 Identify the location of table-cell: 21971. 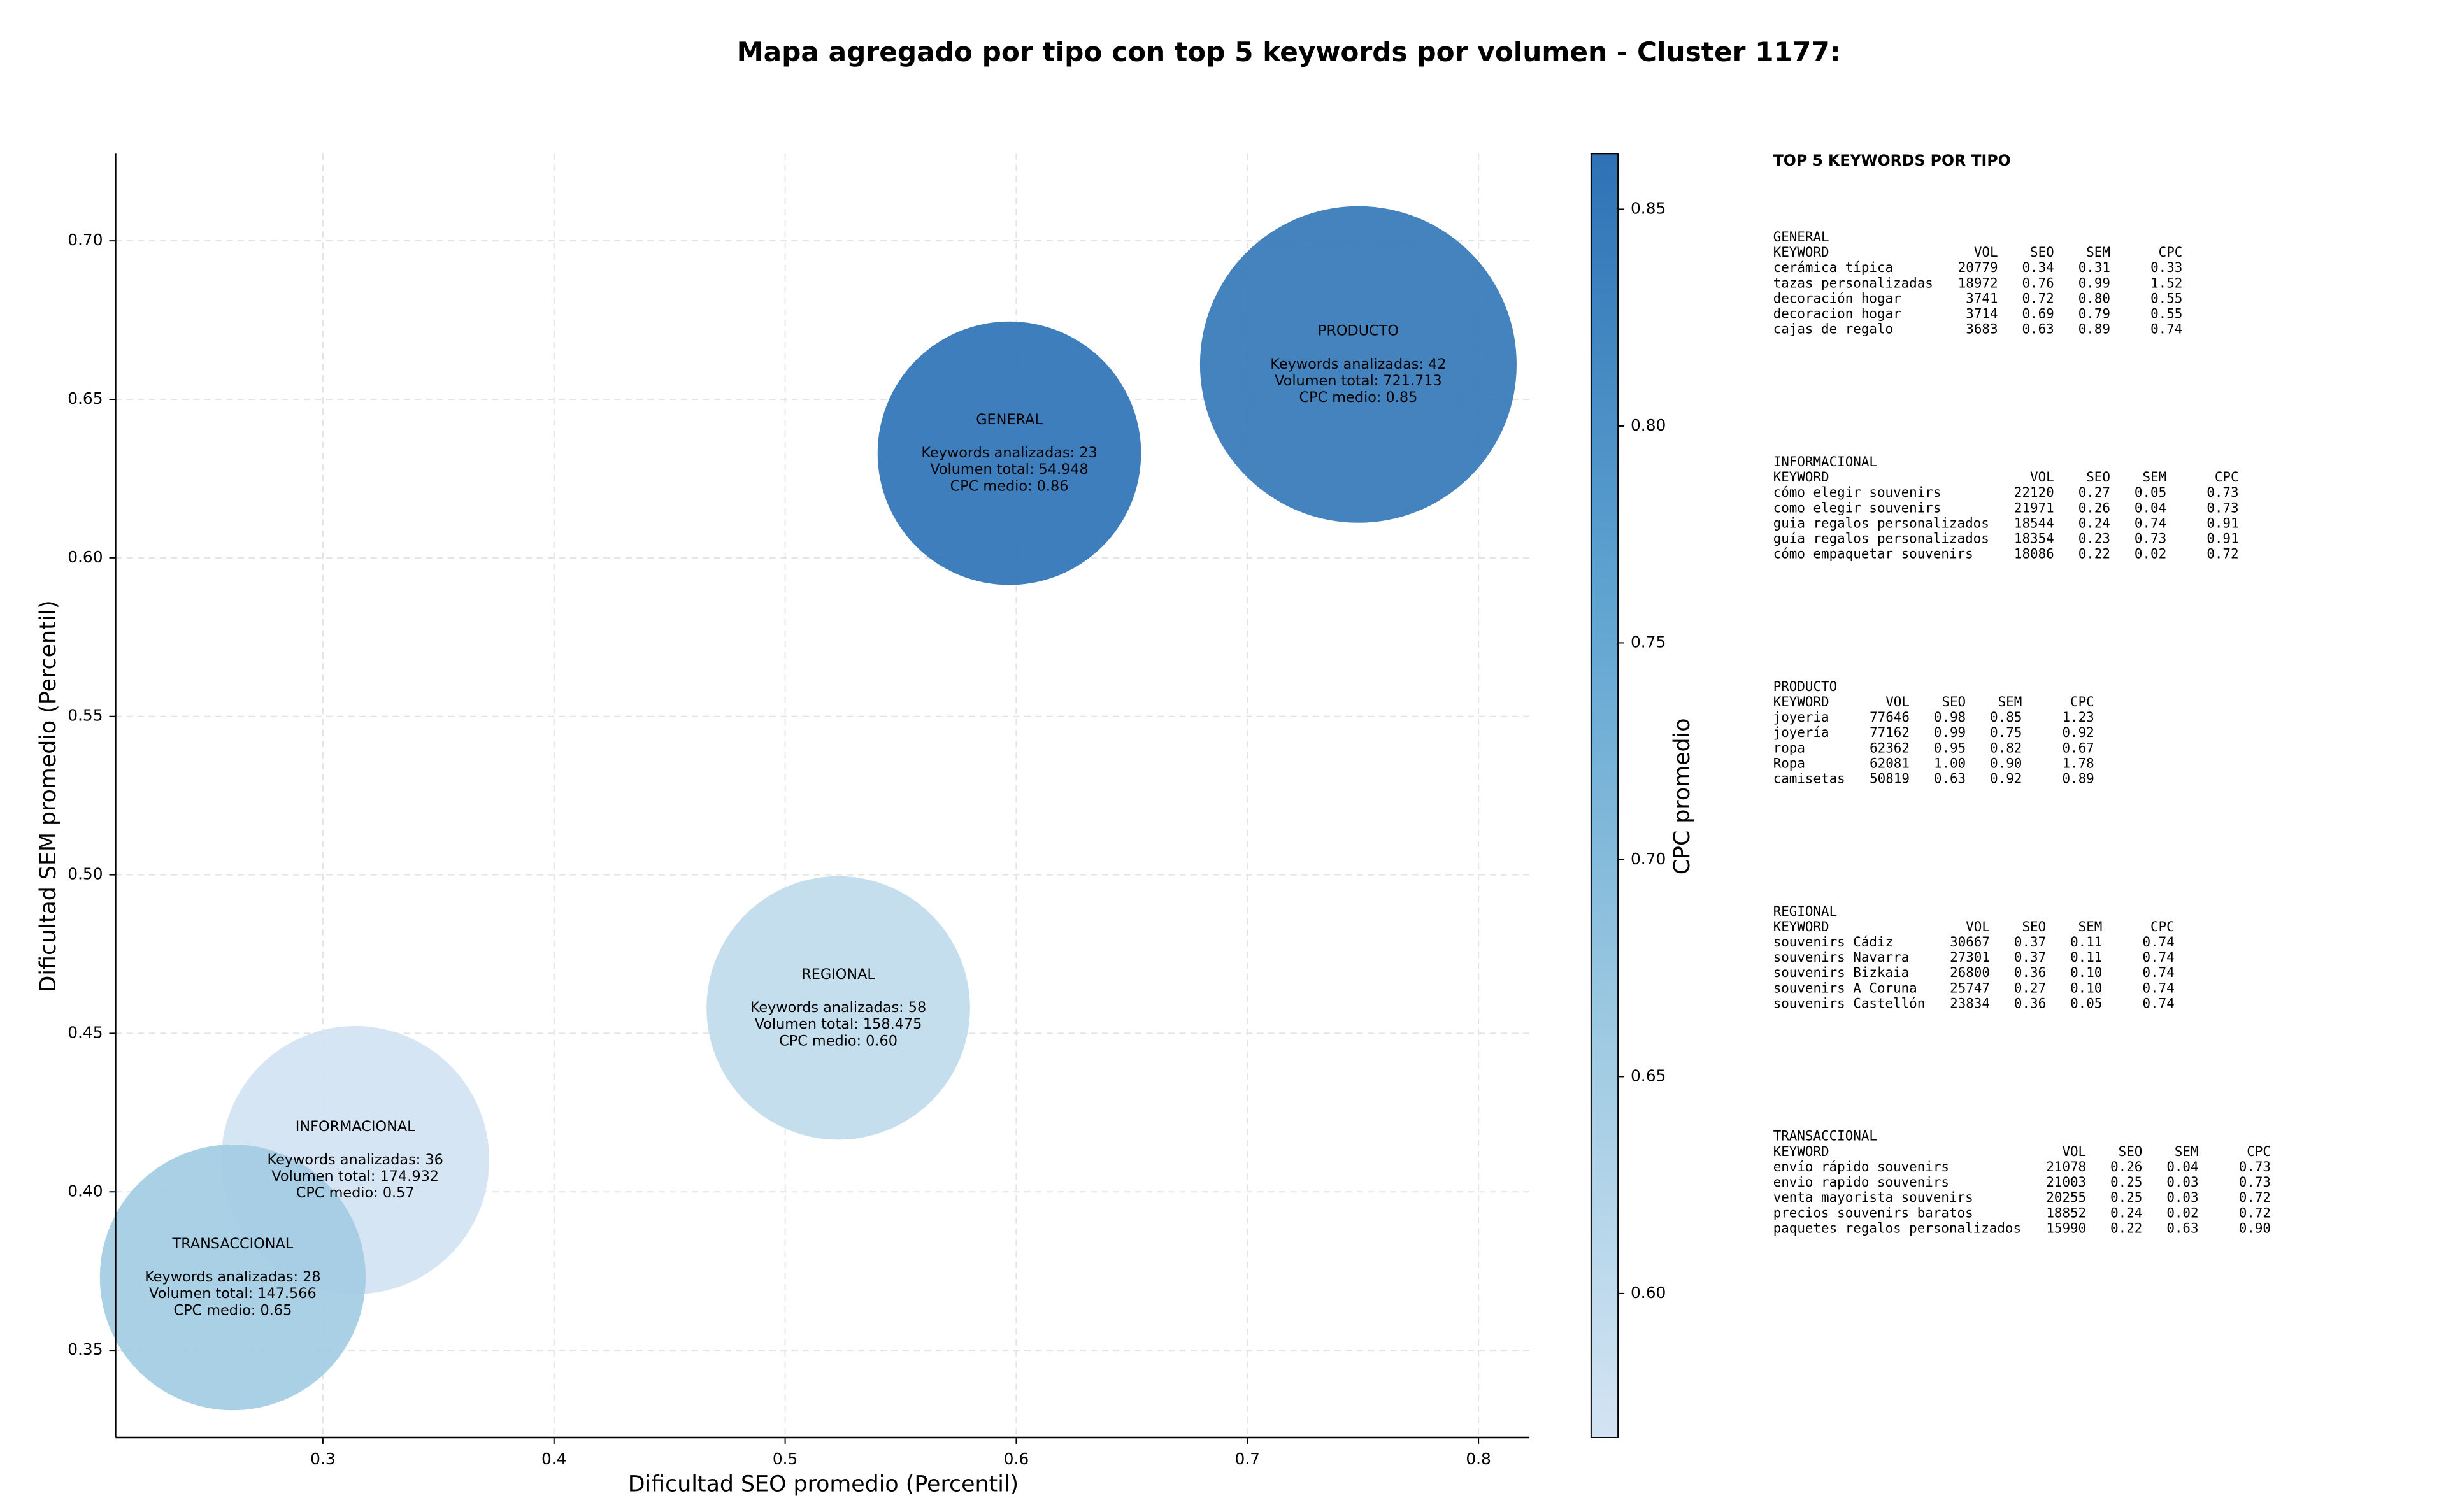
(2034, 507).